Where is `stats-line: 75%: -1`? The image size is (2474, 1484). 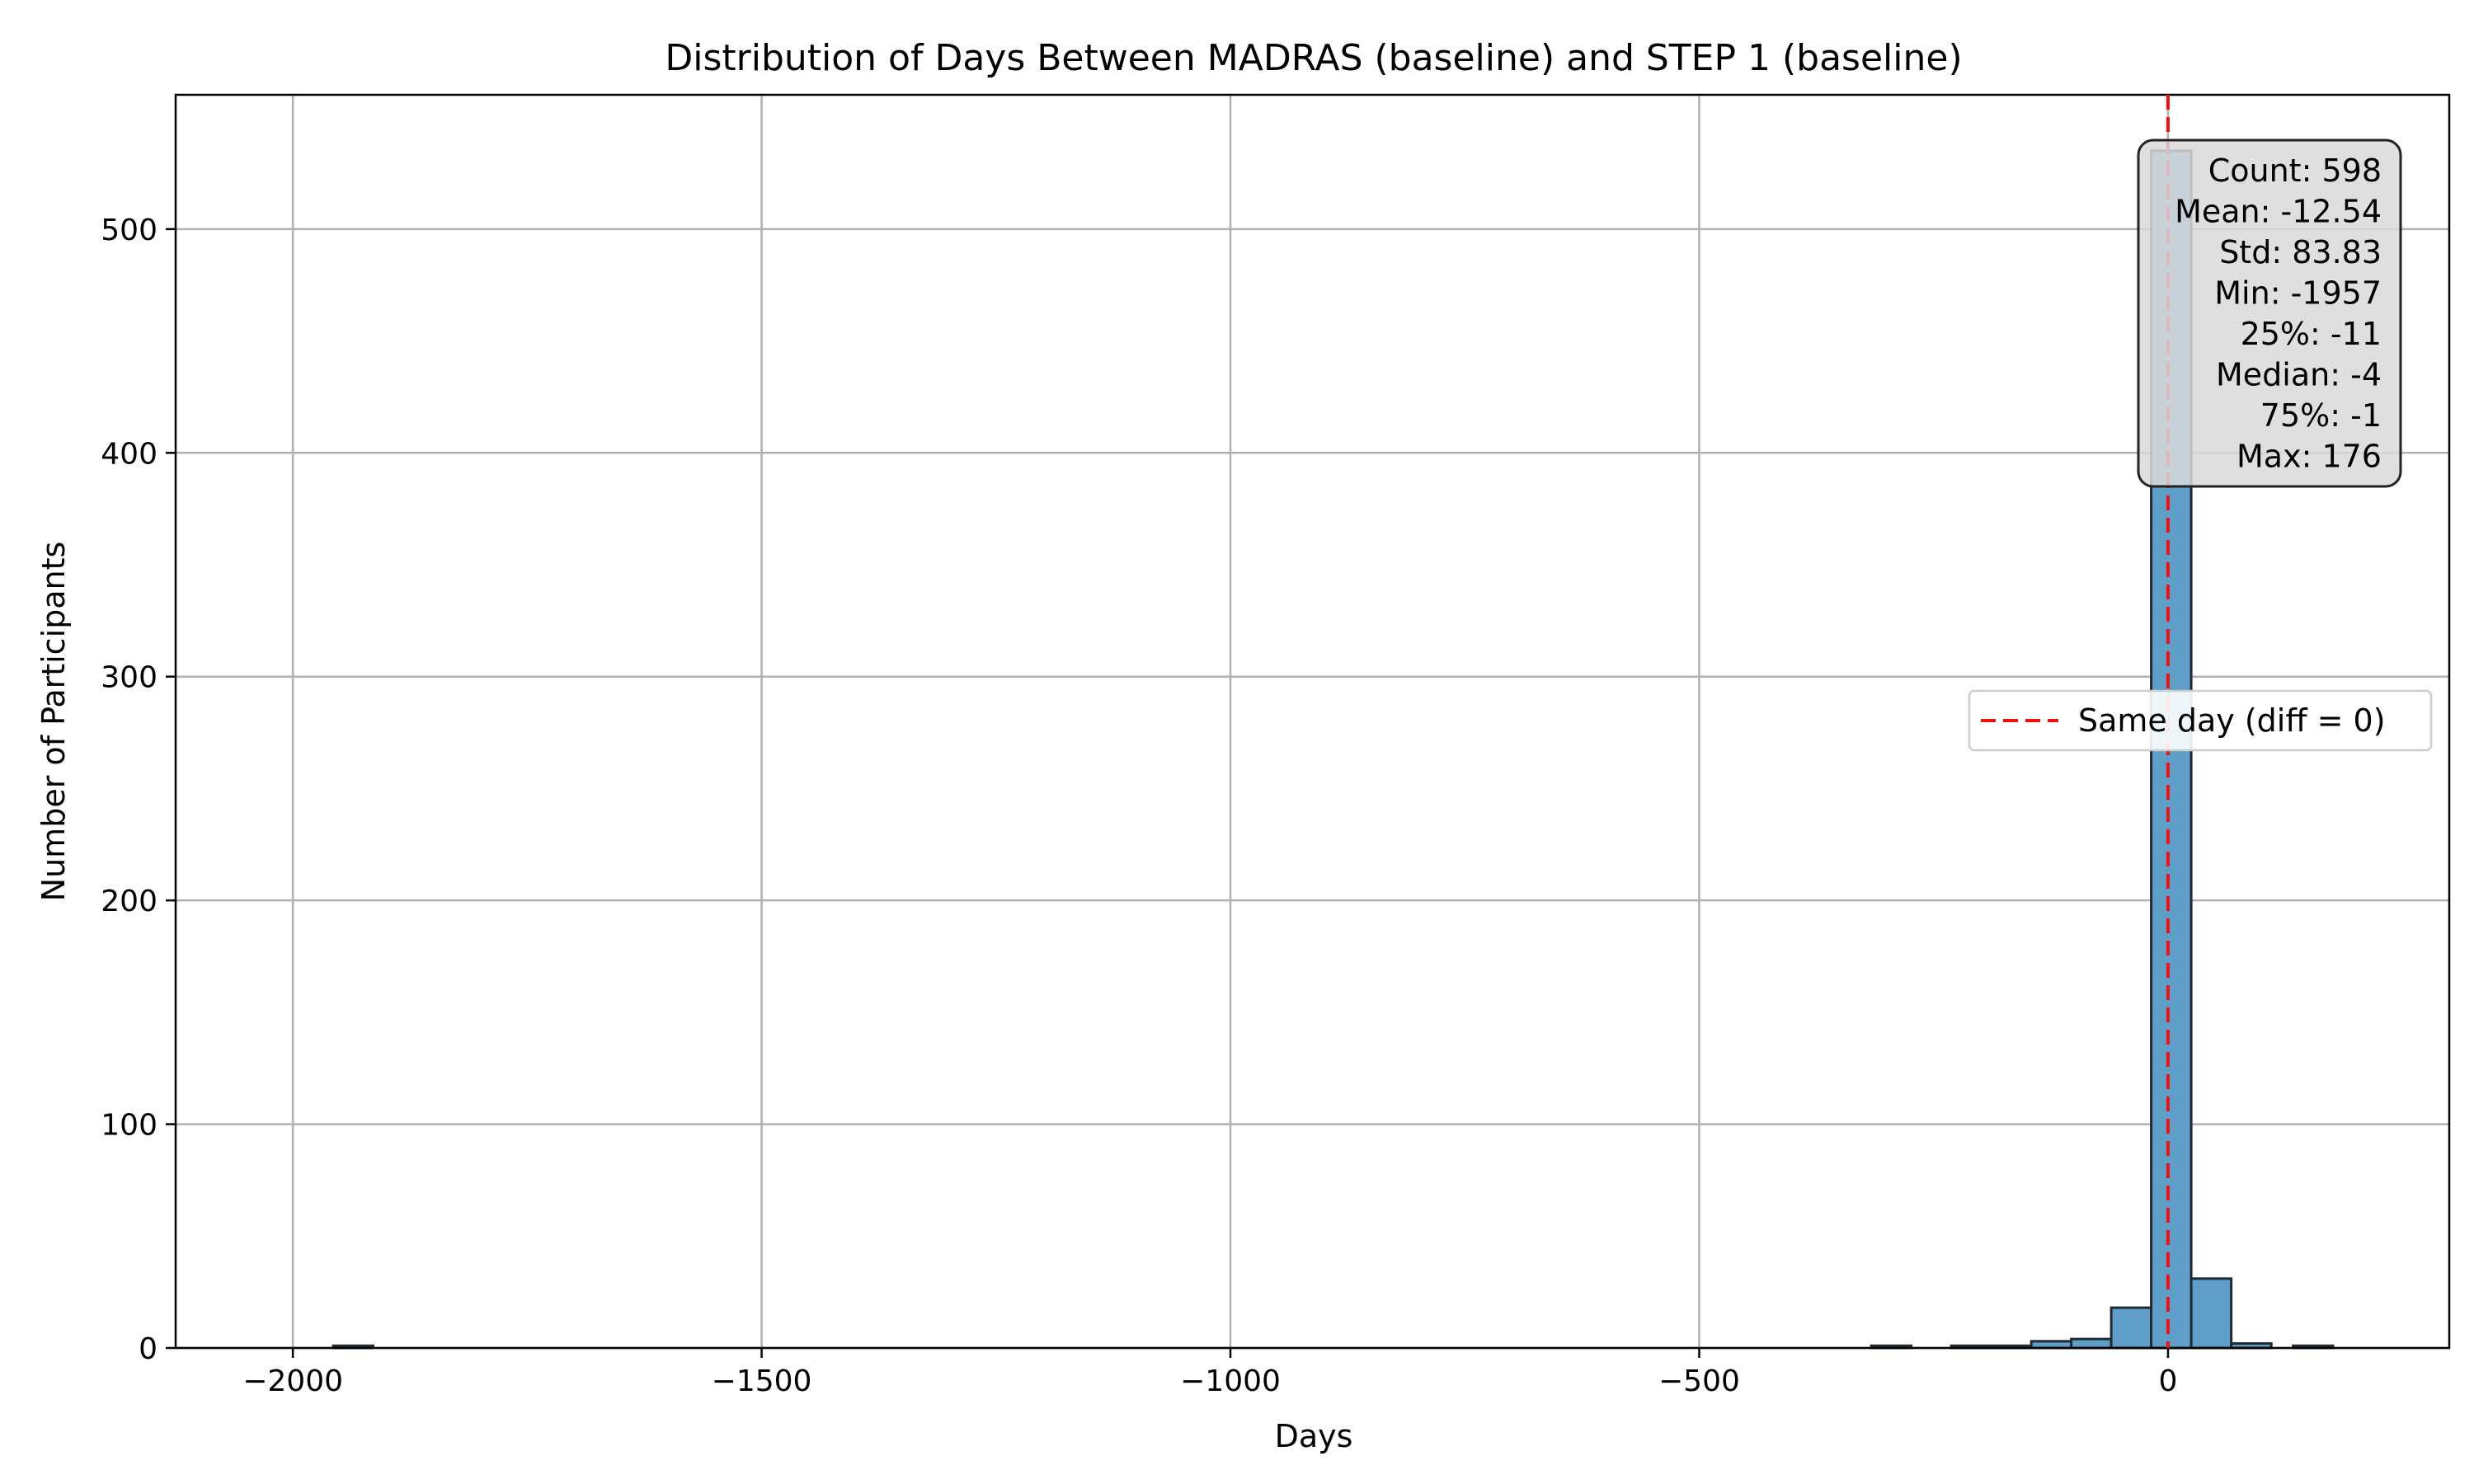
stats-line: 75%: -1 is located at coordinates (2321, 415).